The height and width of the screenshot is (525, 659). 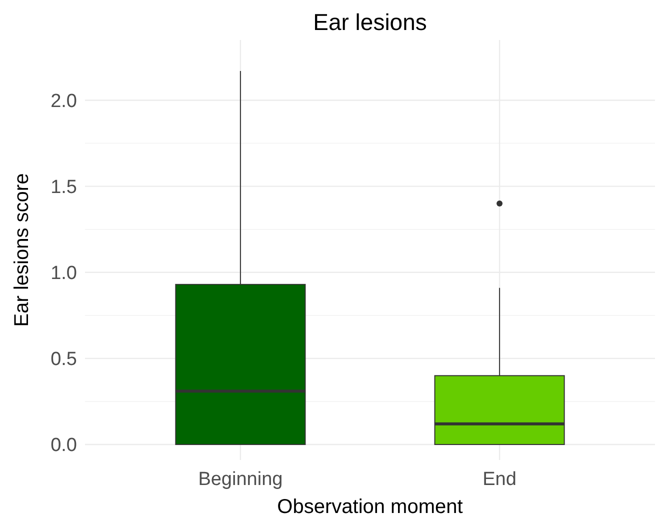 What do you see at coordinates (63, 273) in the screenshot?
I see `y-tick-label: 1.0` at bounding box center [63, 273].